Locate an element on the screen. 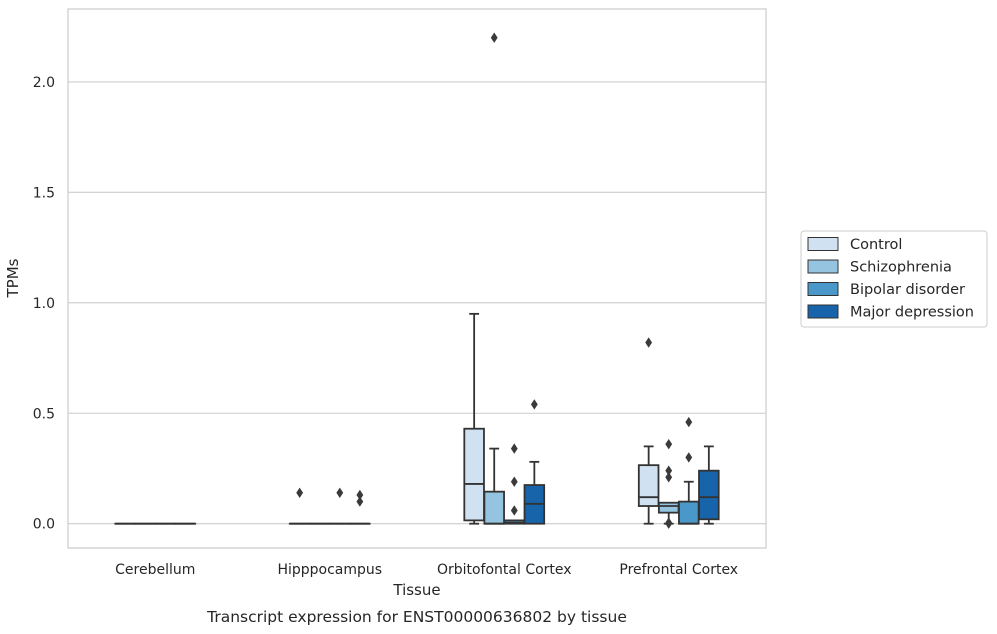 The image size is (997, 634). y-tick-label: 0.5 is located at coordinates (44, 414).